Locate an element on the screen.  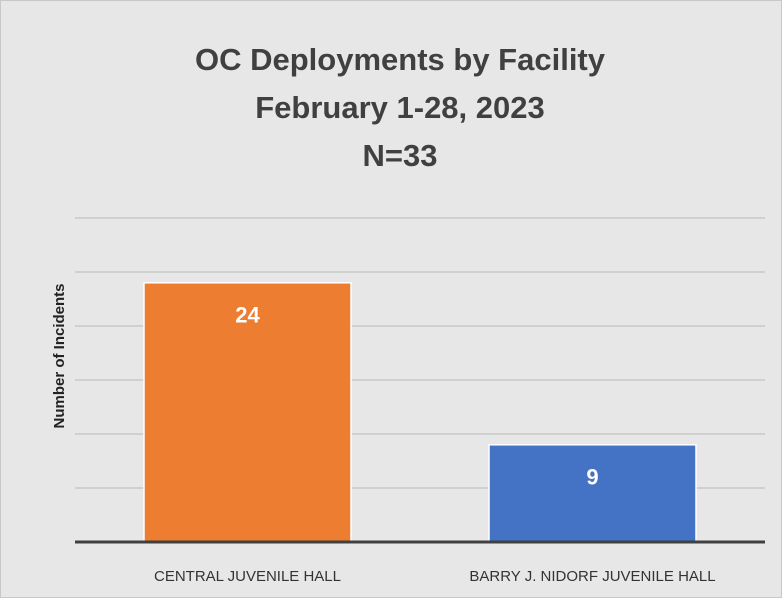
data-label: 24 is located at coordinates (247, 315).